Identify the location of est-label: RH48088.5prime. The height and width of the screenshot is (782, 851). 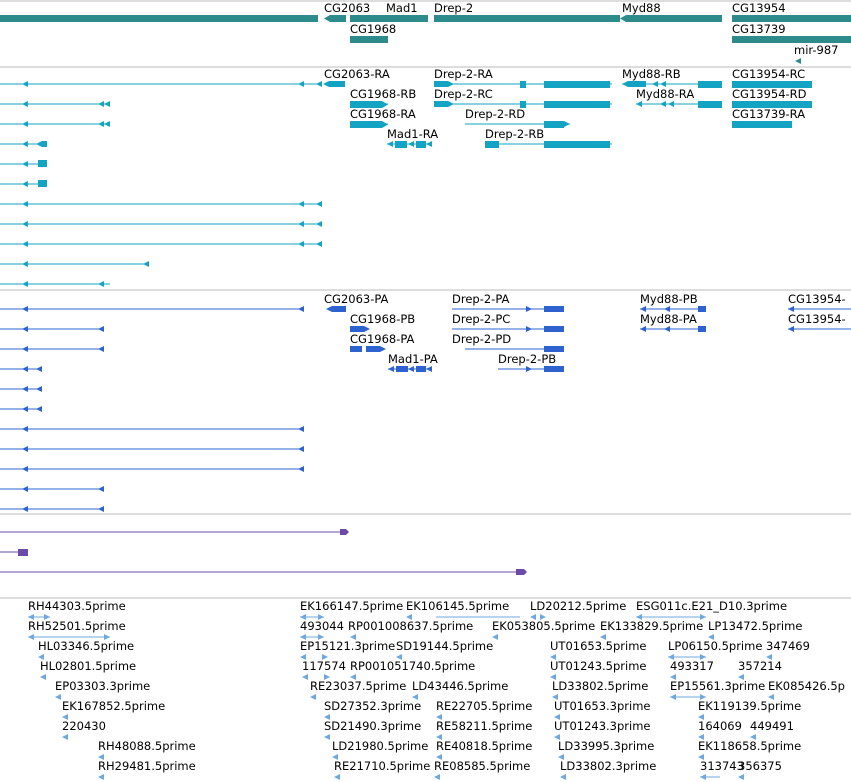
(147, 746).